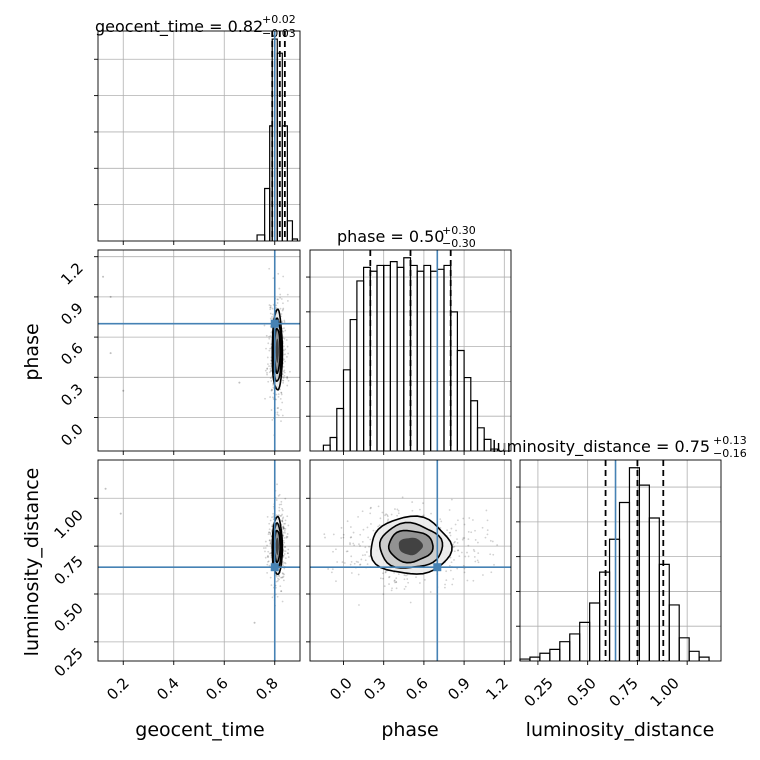  Describe the element at coordinates (277, 349) in the screenshot. I see `contour-line` at that location.